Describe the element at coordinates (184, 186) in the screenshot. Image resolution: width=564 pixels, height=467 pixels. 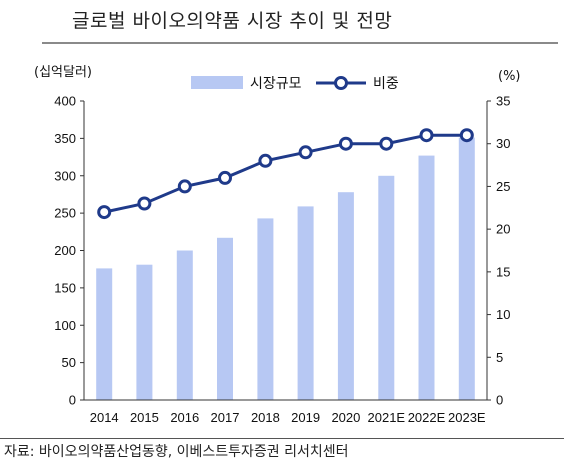
I see `share-point-2016` at that location.